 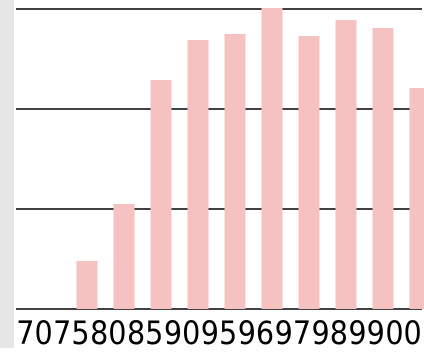 I want to click on x-tick-label-95: 95, so click(x=219, y=331).